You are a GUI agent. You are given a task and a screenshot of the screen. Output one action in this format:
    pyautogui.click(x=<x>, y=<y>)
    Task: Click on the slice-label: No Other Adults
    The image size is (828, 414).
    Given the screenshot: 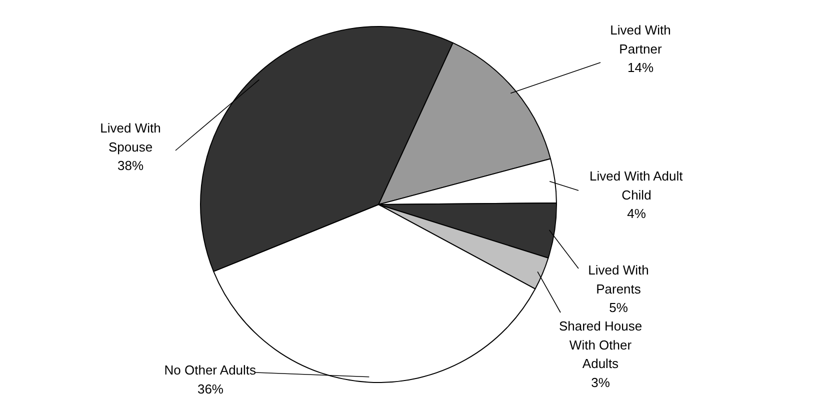 What is the action you would take?
    pyautogui.click(x=210, y=370)
    